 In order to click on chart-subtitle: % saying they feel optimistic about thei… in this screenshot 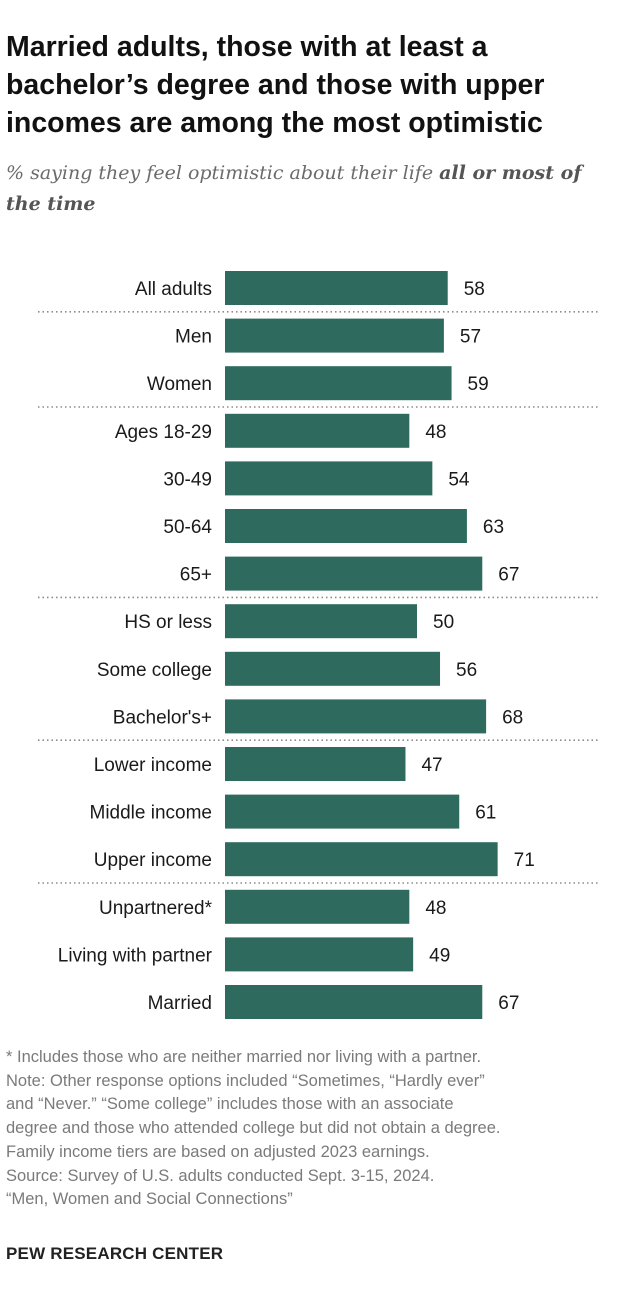, I will do `click(312, 189)`.